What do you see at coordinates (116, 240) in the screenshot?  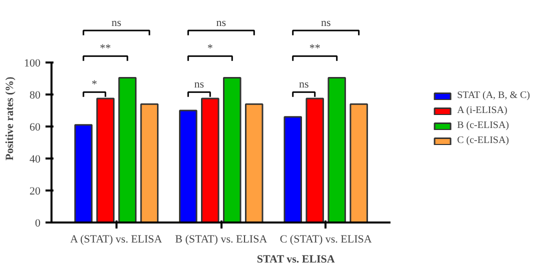 I see `x-tick-label: A (STAT) vs. ELISA` at bounding box center [116, 240].